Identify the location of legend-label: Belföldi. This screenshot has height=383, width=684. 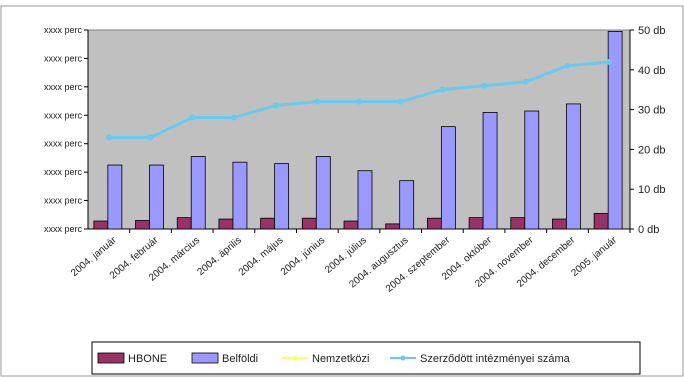
(240, 359).